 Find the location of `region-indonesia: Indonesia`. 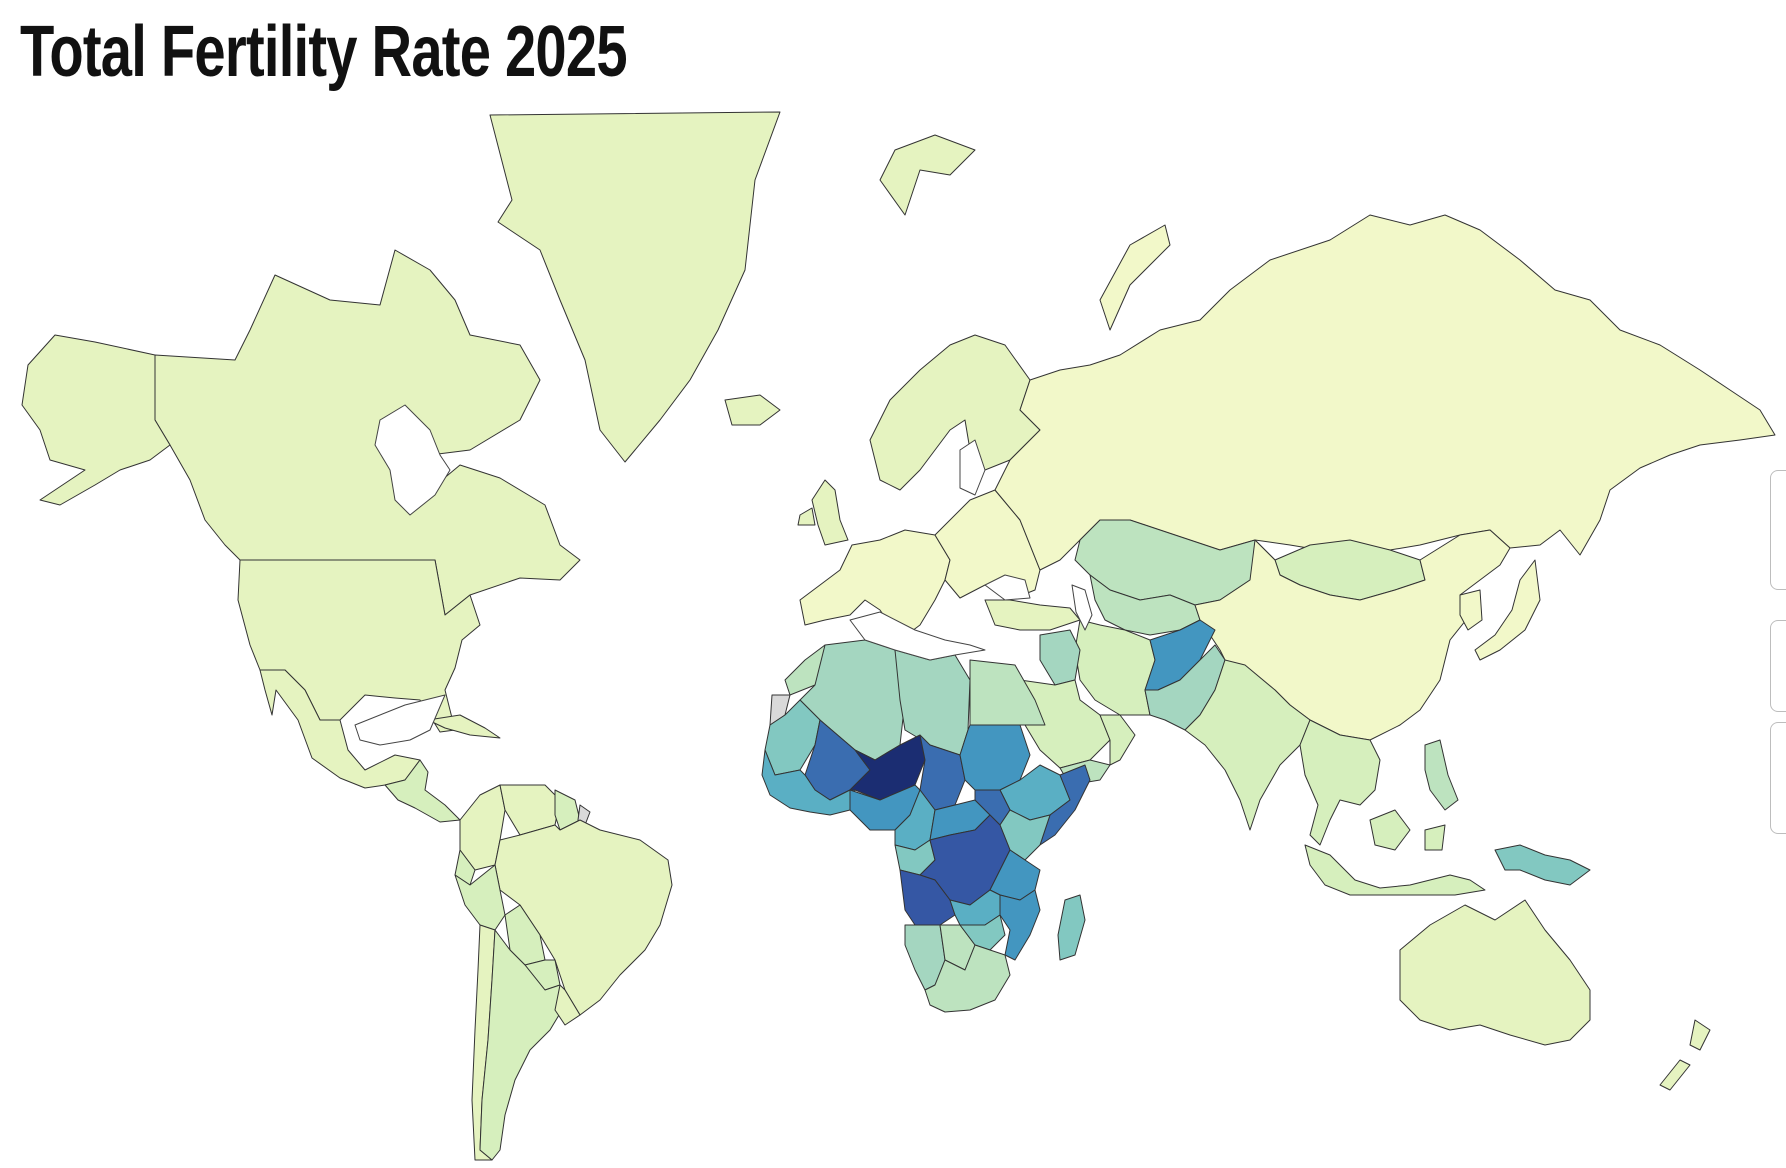

region-indonesia: Indonesia is located at coordinates (1395, 852).